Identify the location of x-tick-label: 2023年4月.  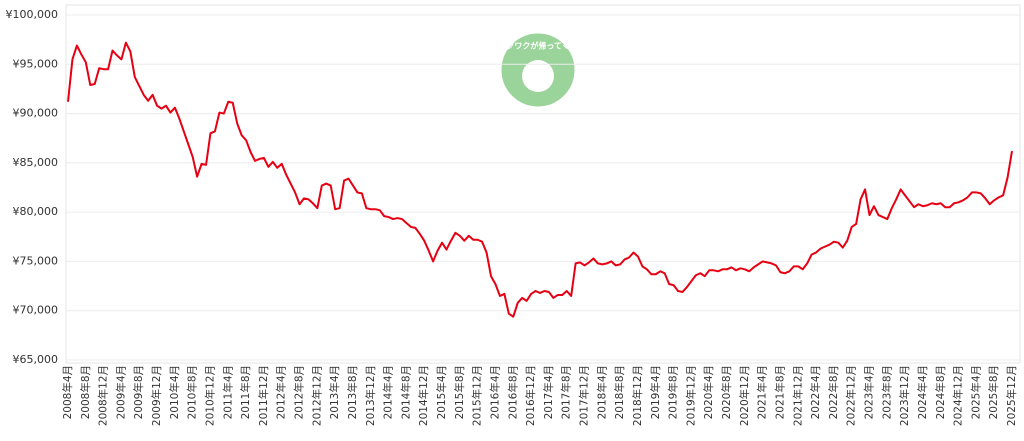
(869, 392).